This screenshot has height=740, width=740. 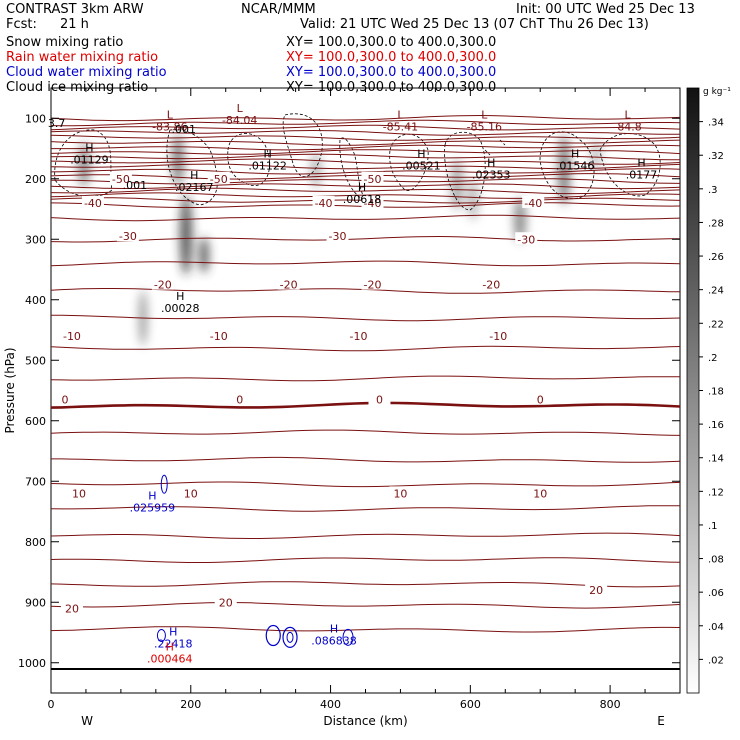 What do you see at coordinates (75, 9) in the screenshot?
I see `product-title: CONTRAST 3km ARW` at bounding box center [75, 9].